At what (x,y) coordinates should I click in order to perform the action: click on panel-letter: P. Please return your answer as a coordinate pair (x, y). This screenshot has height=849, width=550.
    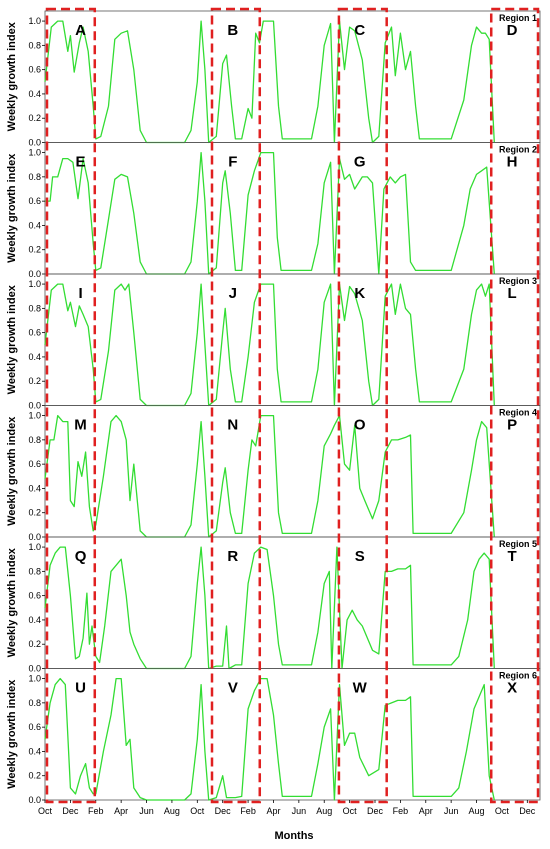
    Looking at the image, I should click on (512, 425).